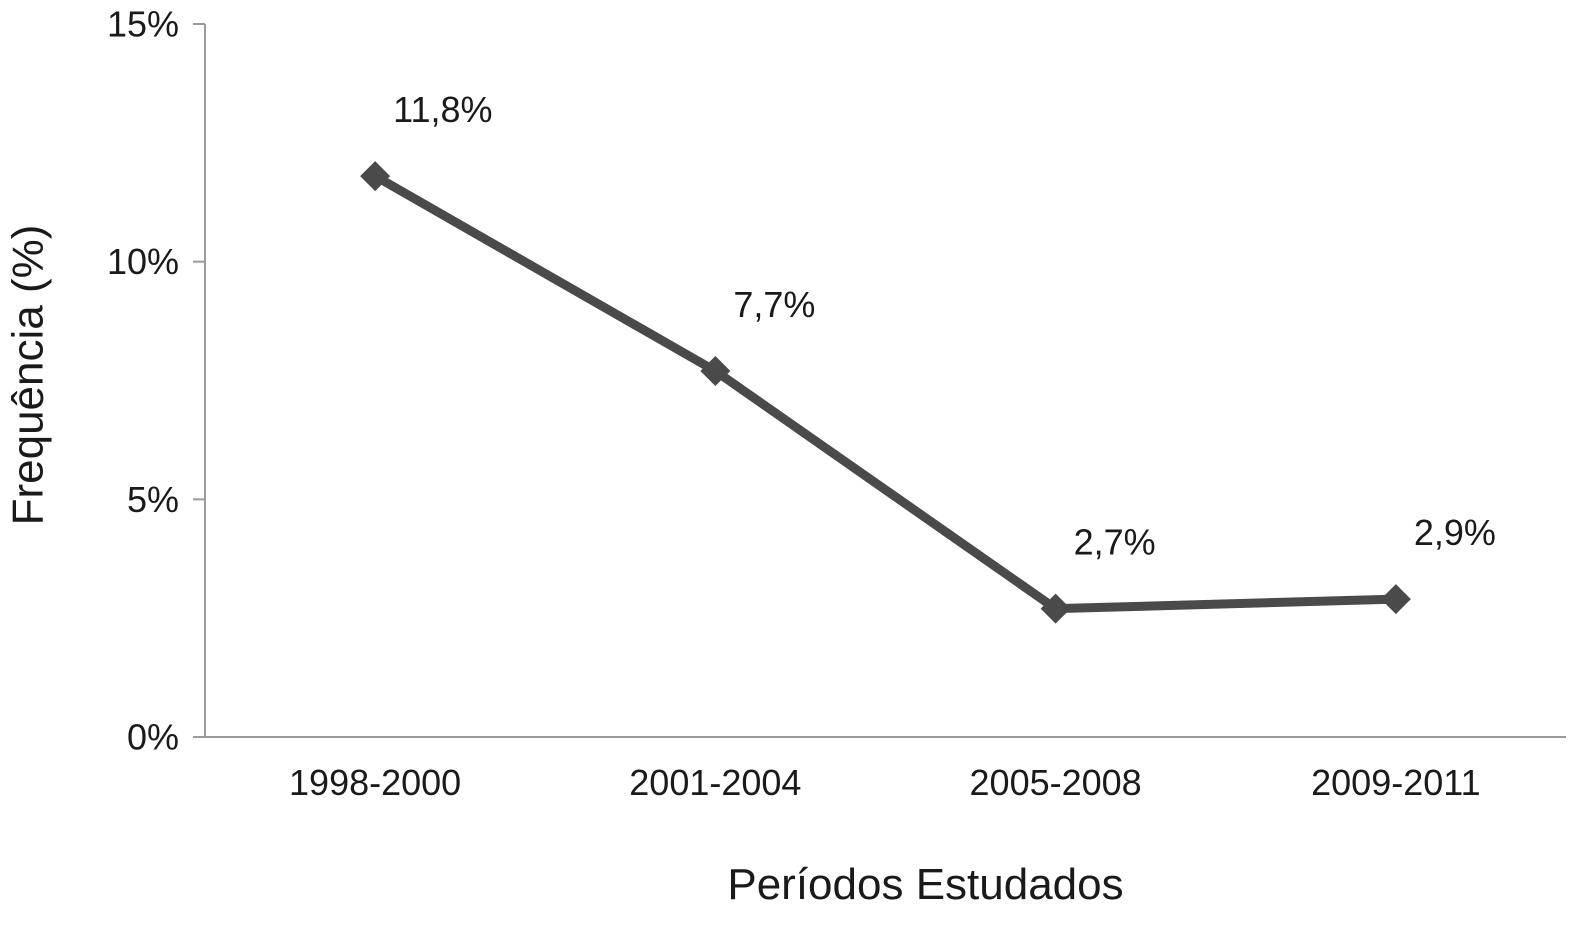 The image size is (1586, 938). What do you see at coordinates (143, 24) in the screenshot?
I see `y-tick-label: 15%` at bounding box center [143, 24].